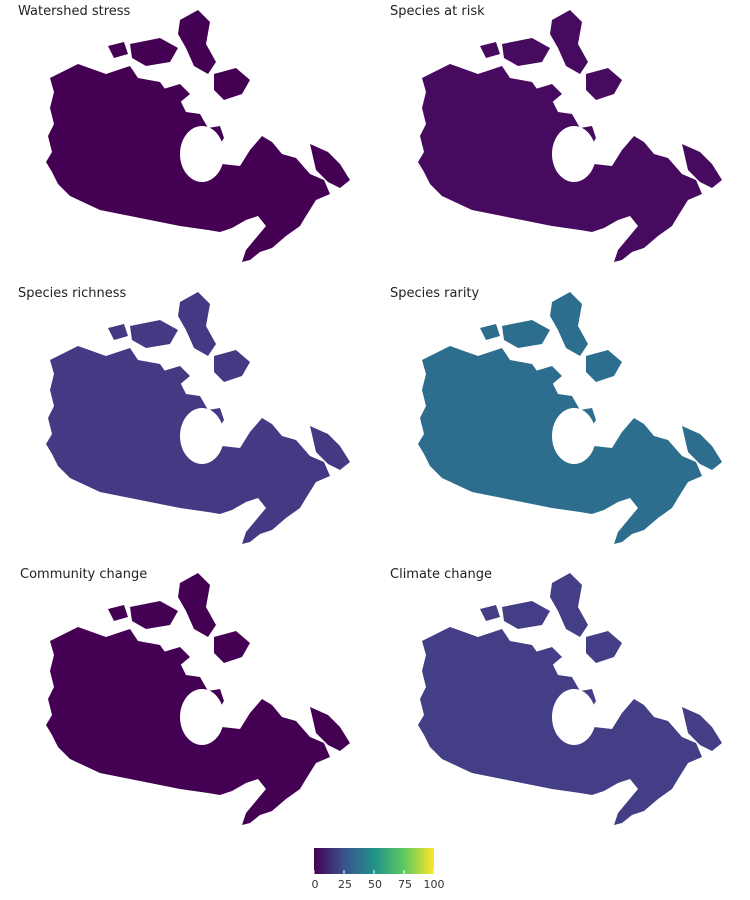 Image resolution: width=750 pixels, height=900 pixels. I want to click on map-panel-species-rarity: Species rarity, so click(556, 419).